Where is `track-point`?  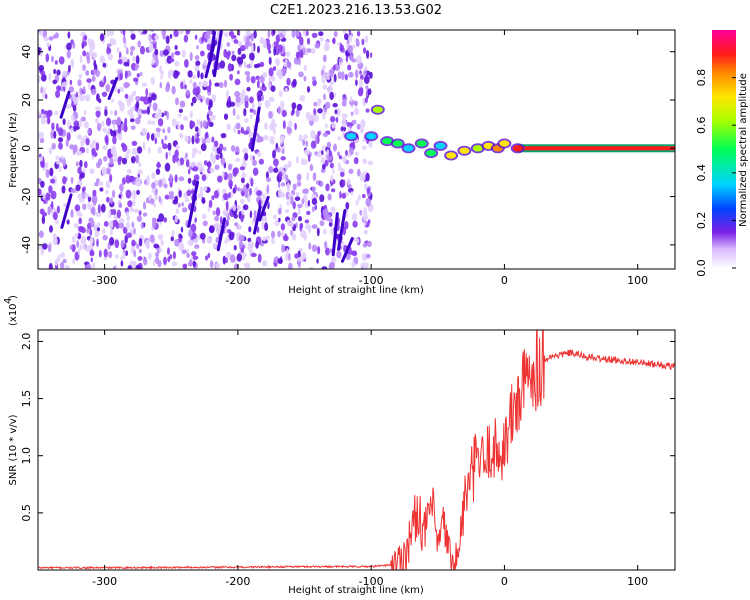
track-point is located at coordinates (397, 143).